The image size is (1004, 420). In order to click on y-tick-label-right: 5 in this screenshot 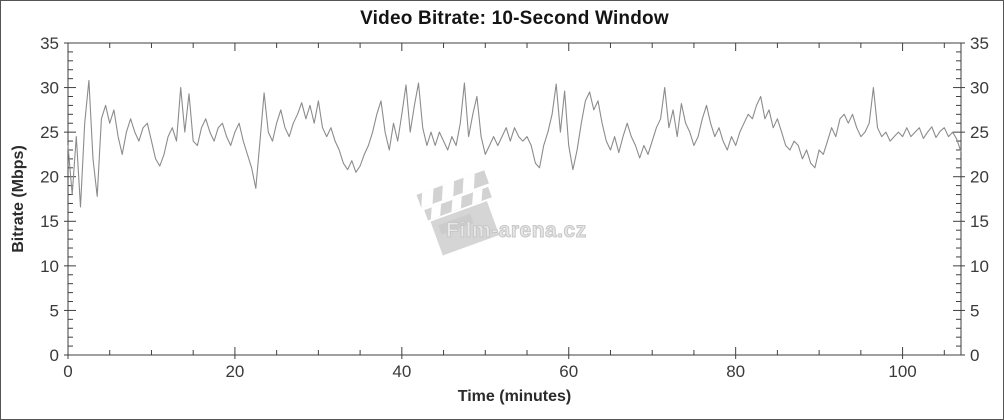, I will do `click(974, 310)`.